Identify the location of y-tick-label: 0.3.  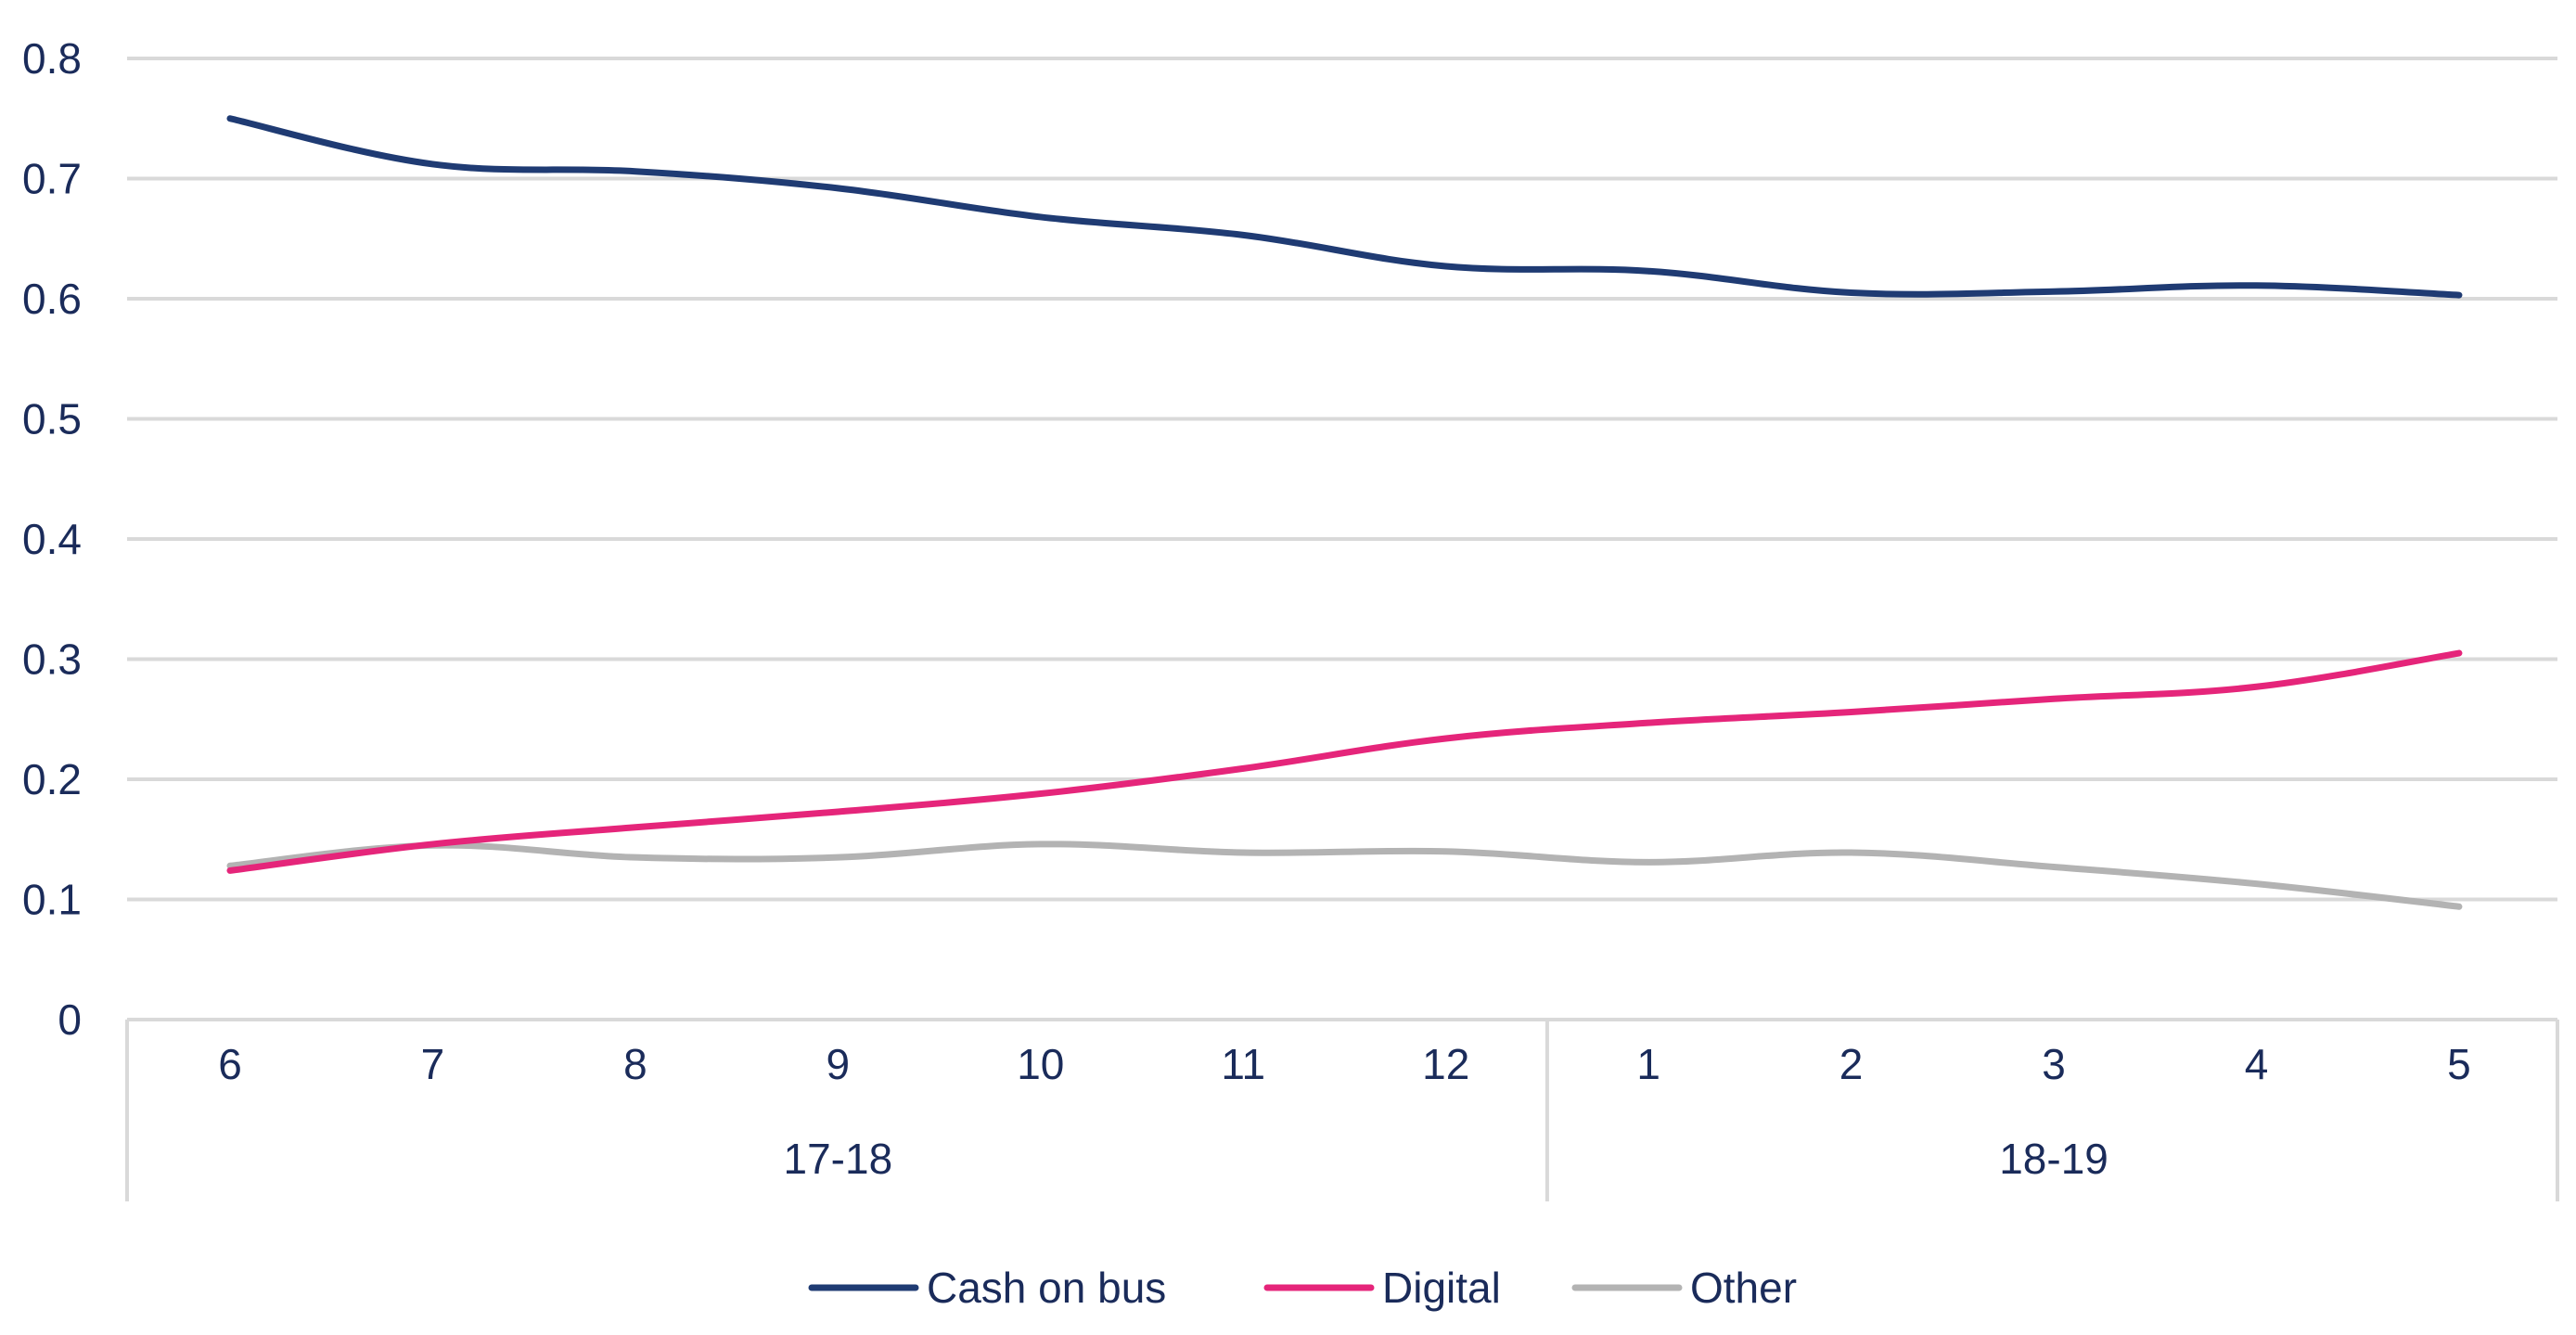
(52, 660).